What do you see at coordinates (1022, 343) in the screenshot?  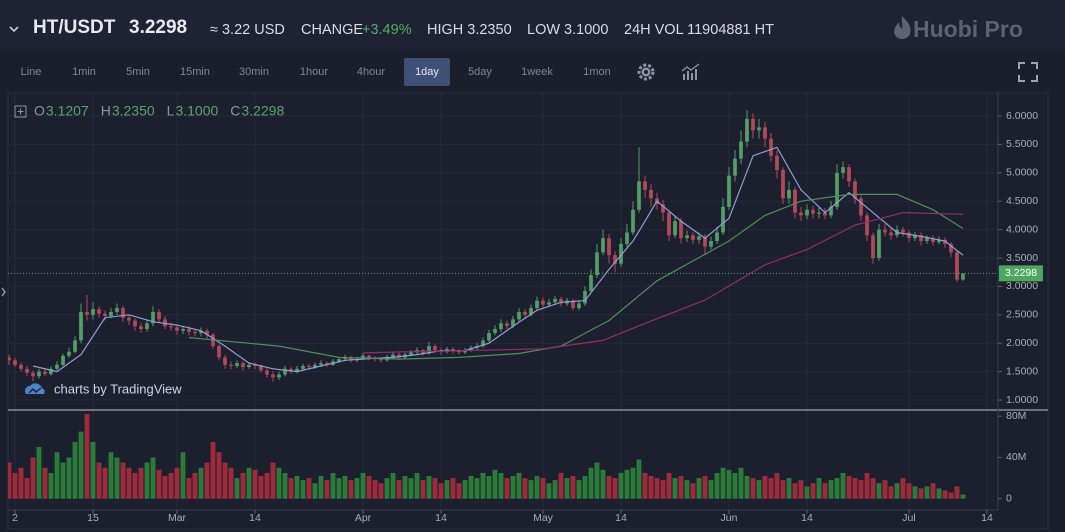 I see `y-tick-label: 2.0000` at bounding box center [1022, 343].